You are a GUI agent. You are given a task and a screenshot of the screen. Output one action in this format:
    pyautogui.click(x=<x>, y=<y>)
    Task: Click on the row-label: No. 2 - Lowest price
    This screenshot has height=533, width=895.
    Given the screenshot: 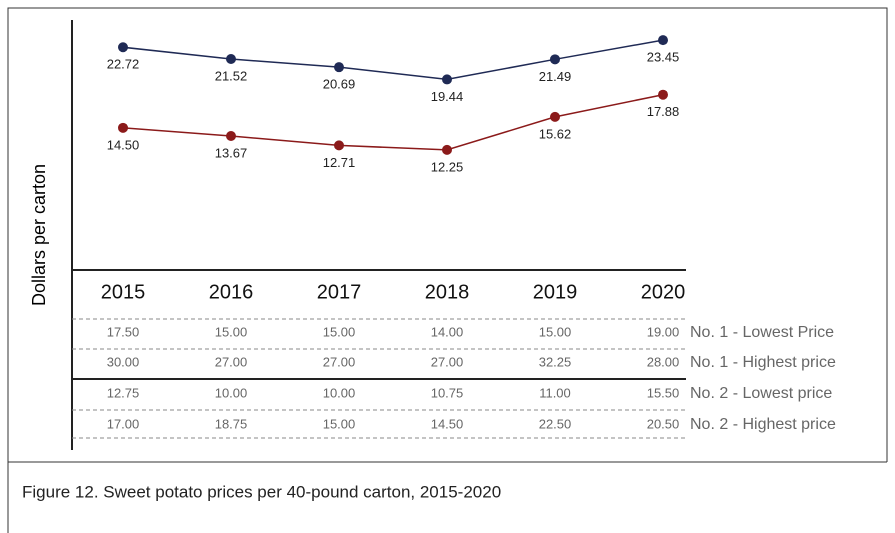 What is the action you would take?
    pyautogui.click(x=761, y=393)
    